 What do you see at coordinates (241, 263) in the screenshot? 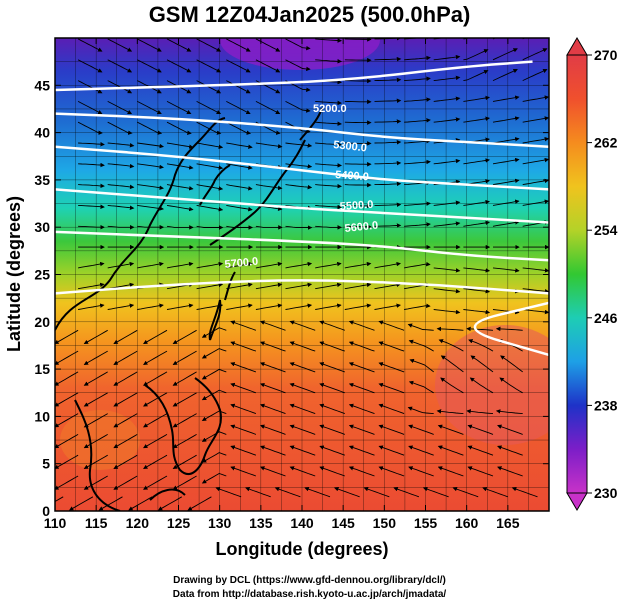
I see `contour-label: 5700.0` at bounding box center [241, 263].